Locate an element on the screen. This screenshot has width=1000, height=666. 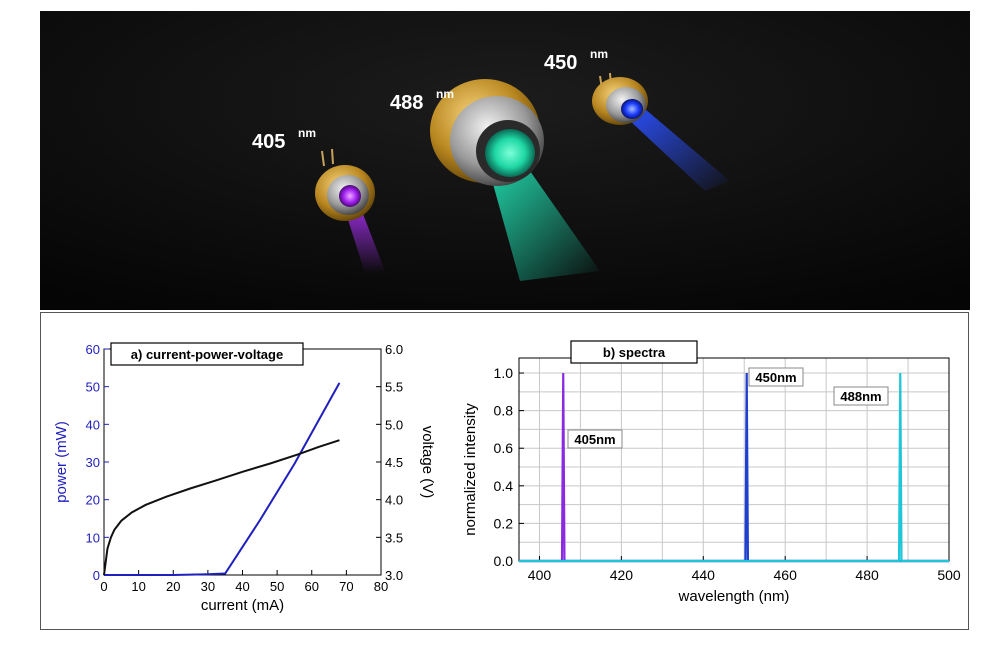
x-axis-label-a: current (mA) is located at coordinates (242, 605).